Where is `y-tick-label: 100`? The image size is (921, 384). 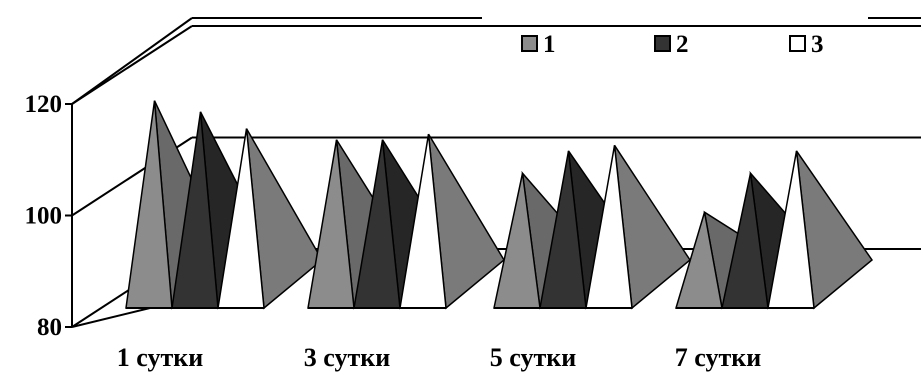
y-tick-label: 100 is located at coordinates (44, 216).